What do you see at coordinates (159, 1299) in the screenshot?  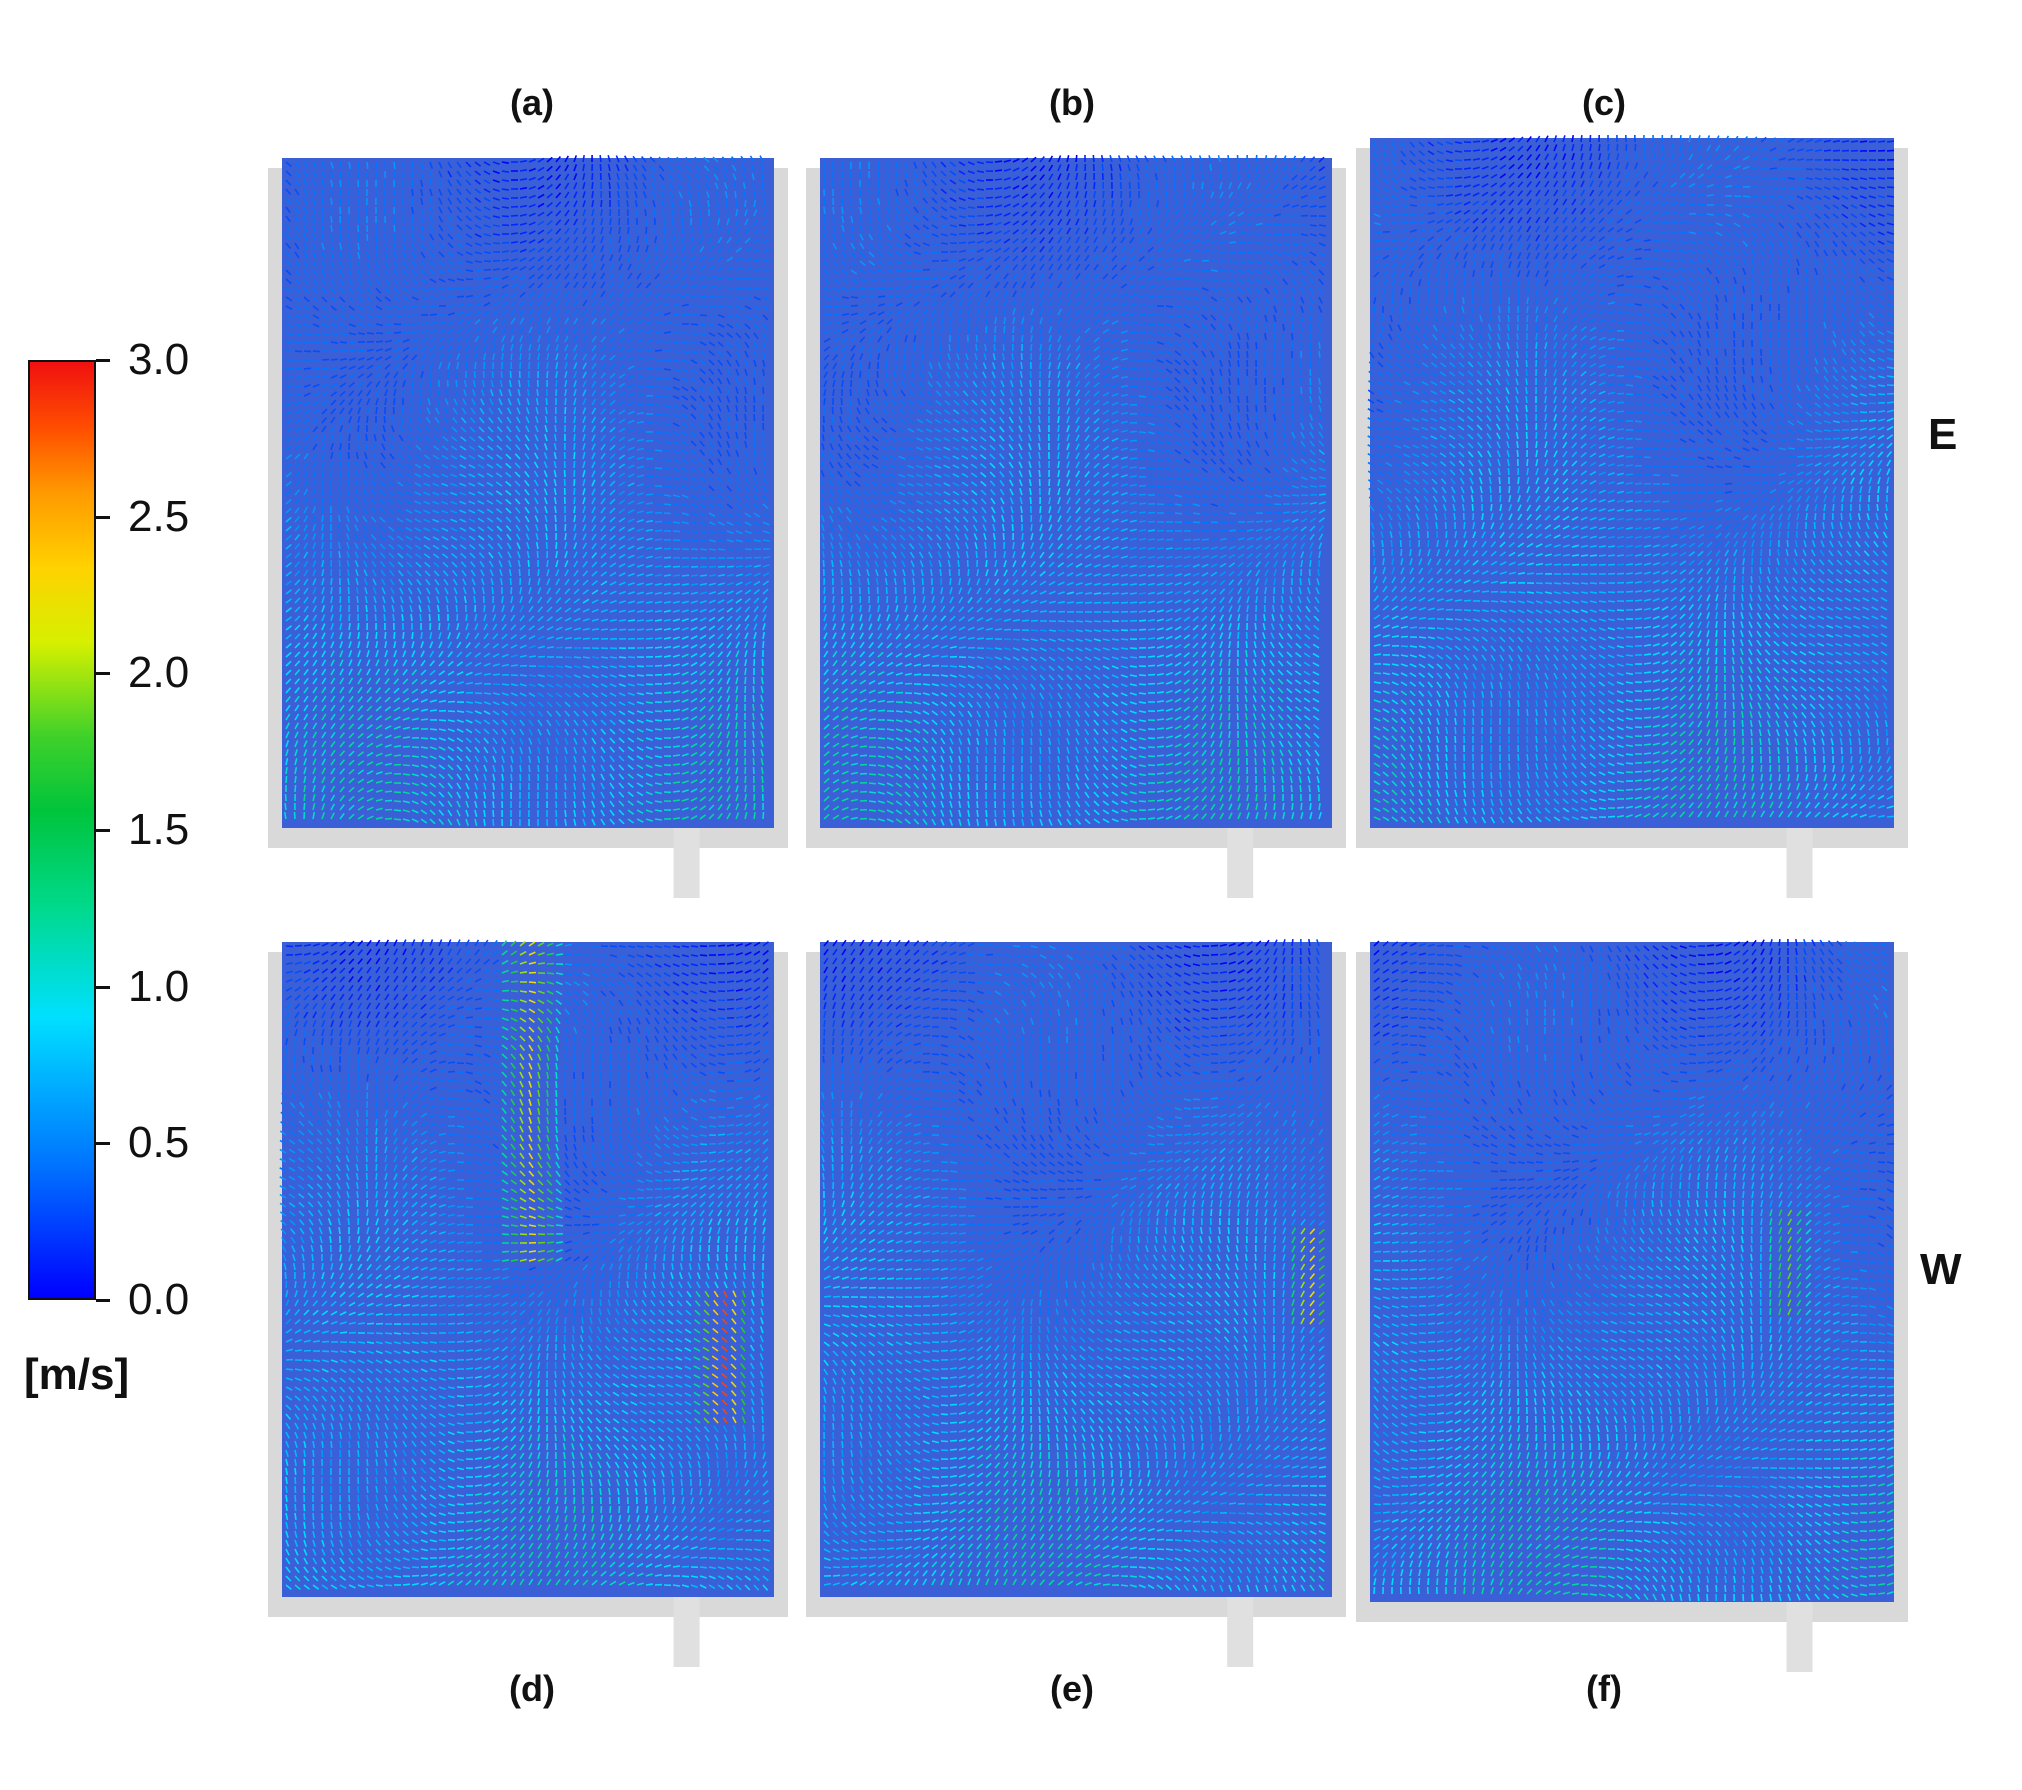 I see `colorbar-tick-label: 0.0` at bounding box center [159, 1299].